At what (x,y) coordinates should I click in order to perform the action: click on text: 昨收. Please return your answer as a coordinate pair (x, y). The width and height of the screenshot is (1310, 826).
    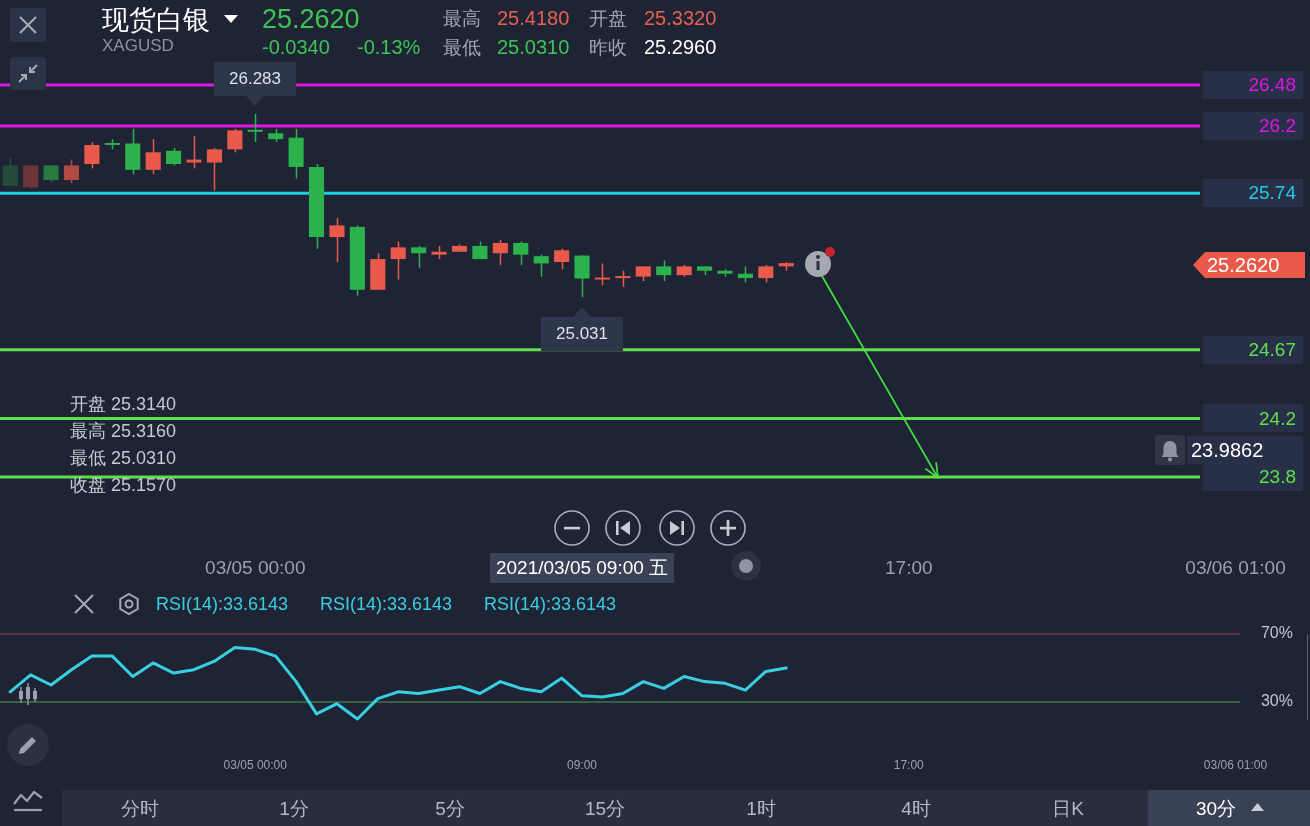
    Looking at the image, I should click on (608, 47).